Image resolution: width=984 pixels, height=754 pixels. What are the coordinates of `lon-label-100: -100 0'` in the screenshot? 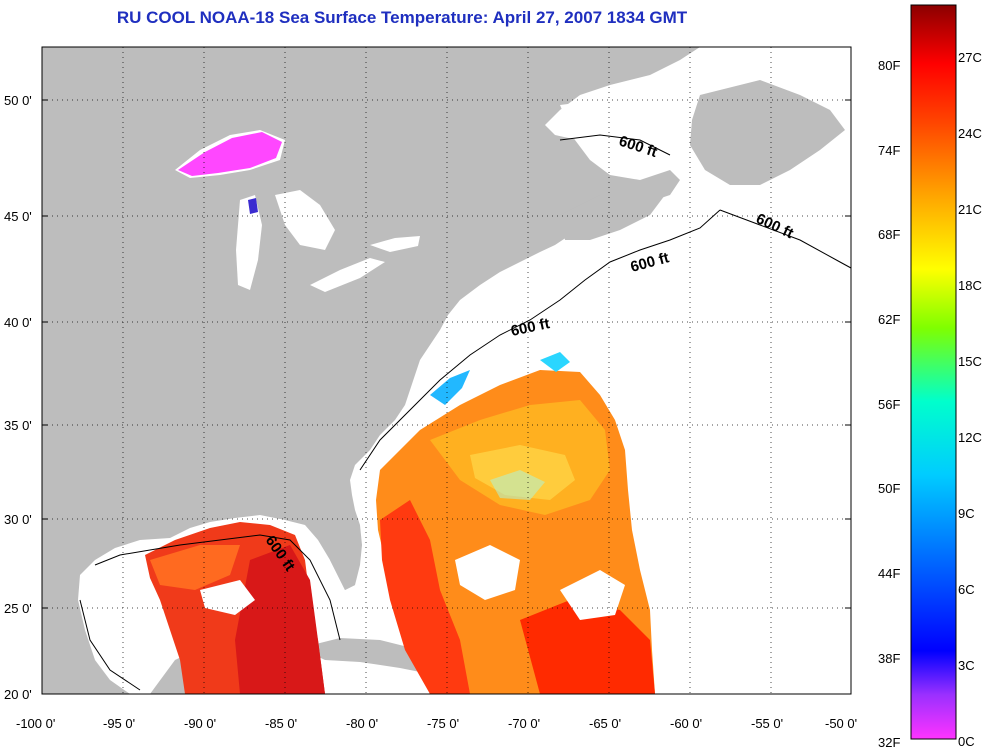 It's located at (36, 723).